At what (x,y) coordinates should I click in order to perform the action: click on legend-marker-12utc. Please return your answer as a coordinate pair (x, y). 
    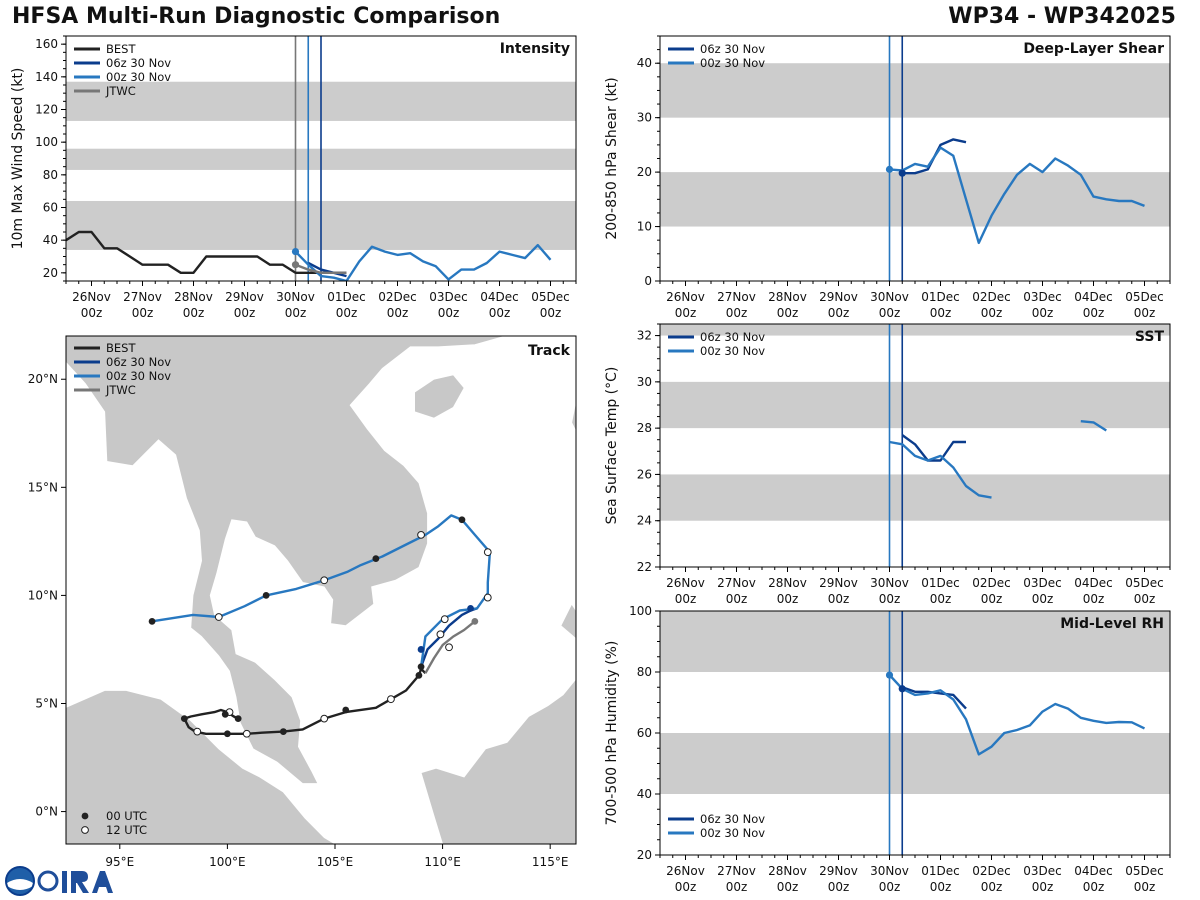
    Looking at the image, I should click on (85, 830).